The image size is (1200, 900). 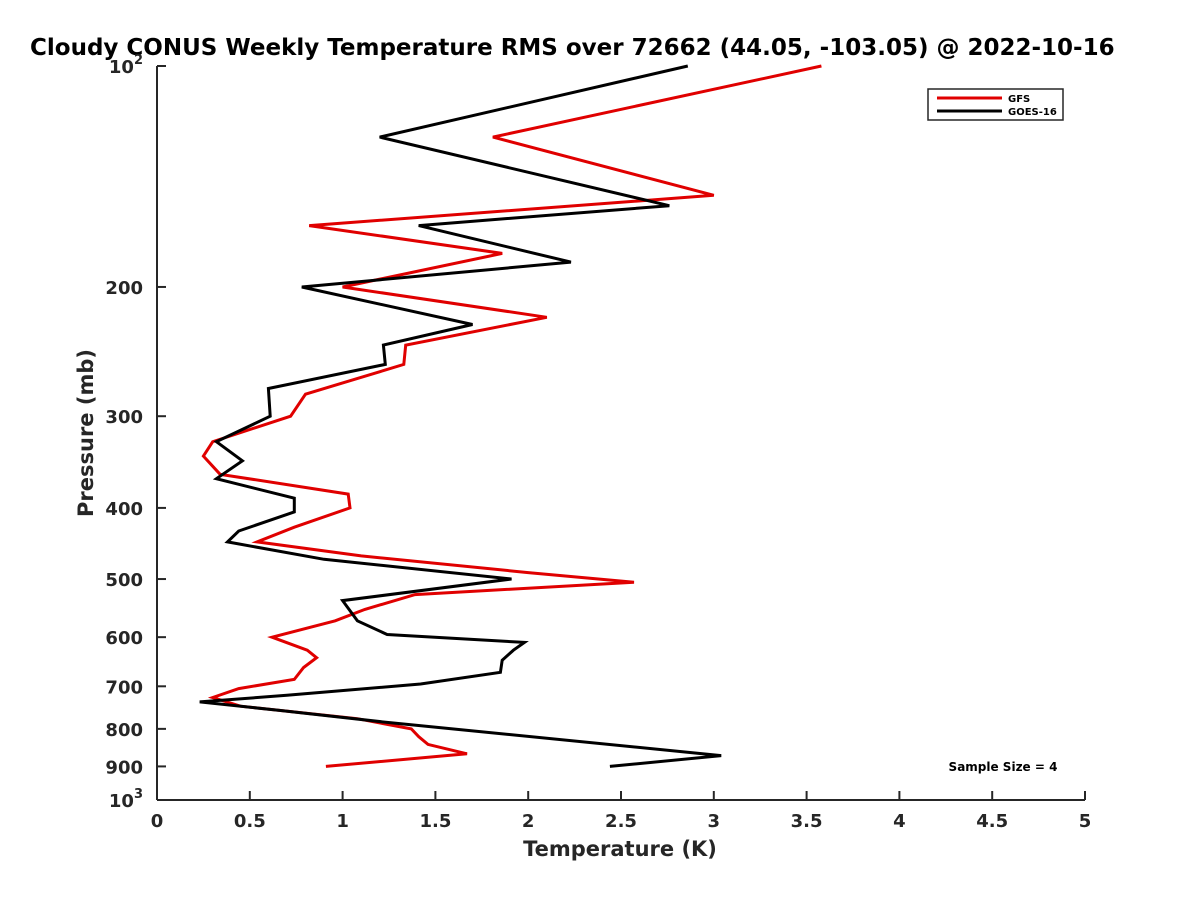 I want to click on x-tick-label: 3, so click(x=714, y=821).